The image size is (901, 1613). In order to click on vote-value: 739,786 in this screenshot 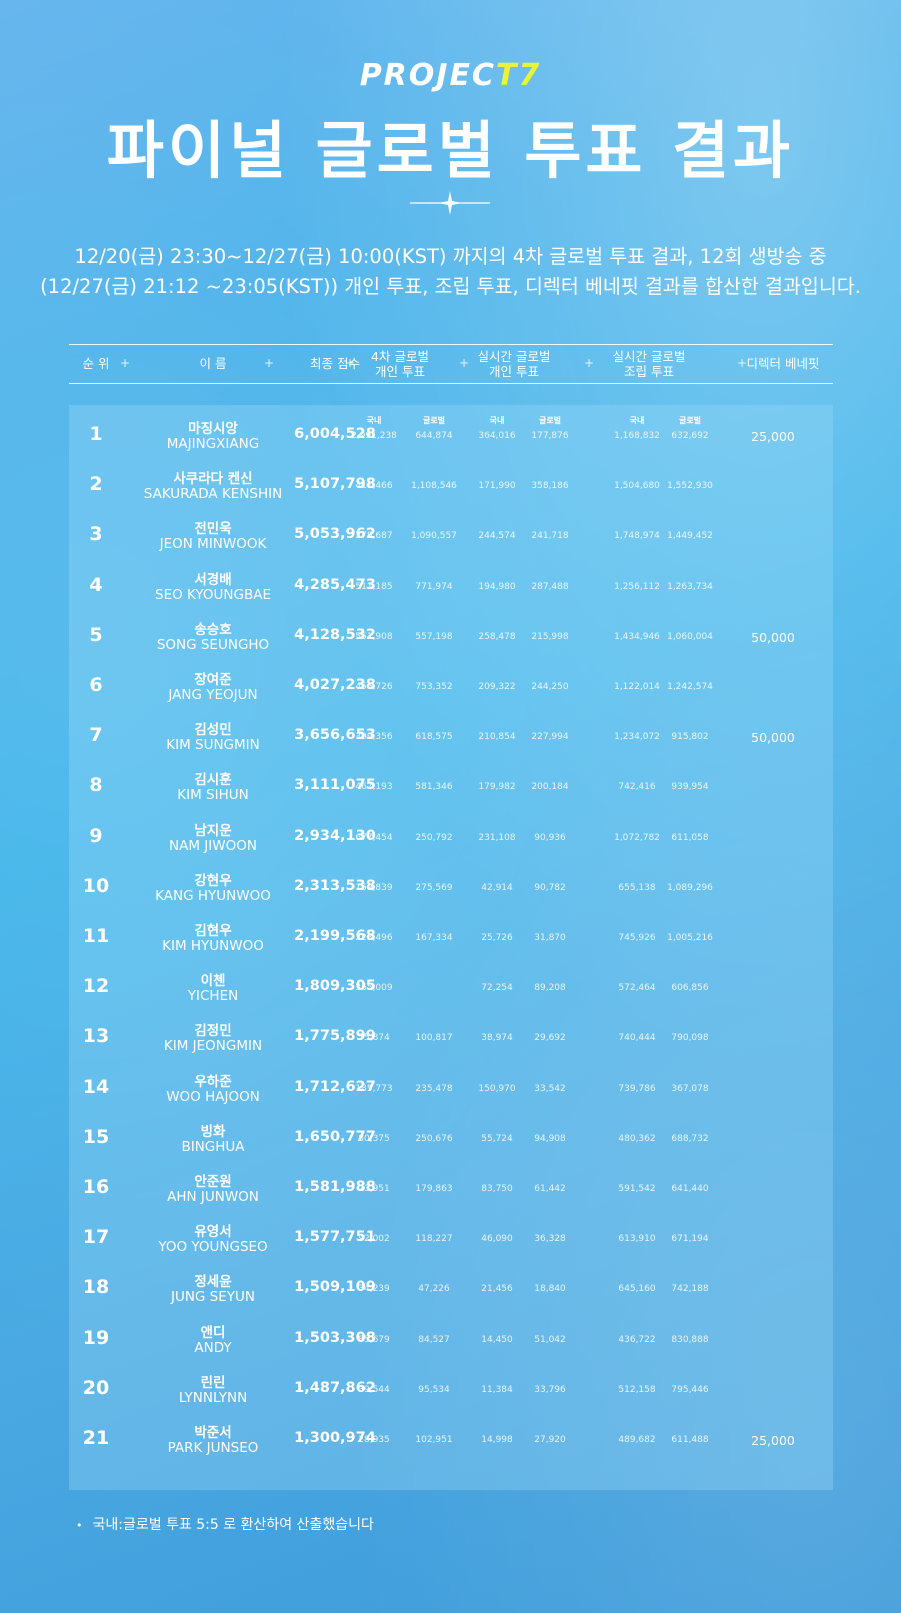, I will do `click(637, 1088)`.